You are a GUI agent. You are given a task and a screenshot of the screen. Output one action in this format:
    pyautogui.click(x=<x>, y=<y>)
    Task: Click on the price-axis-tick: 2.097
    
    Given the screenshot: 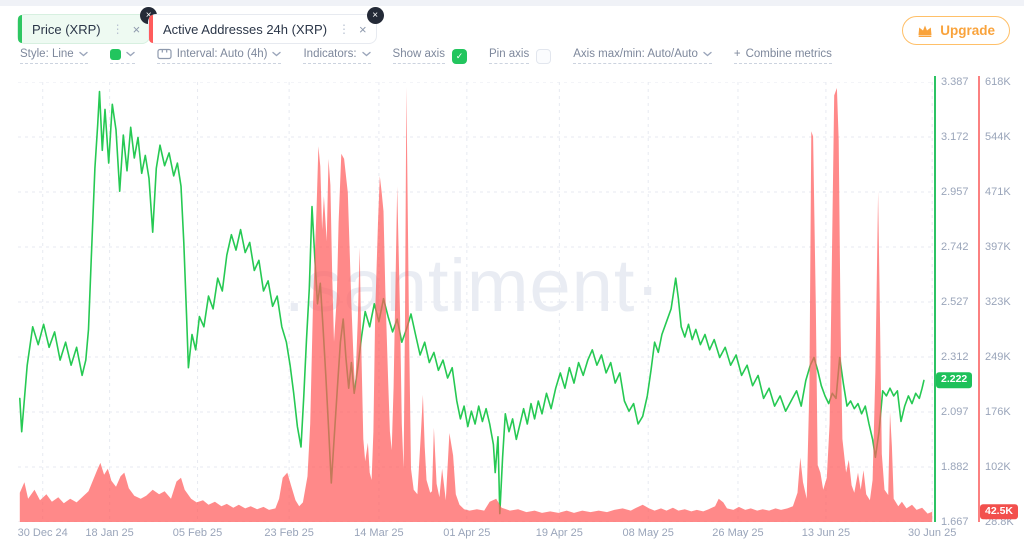 What is the action you would take?
    pyautogui.click(x=955, y=412)
    